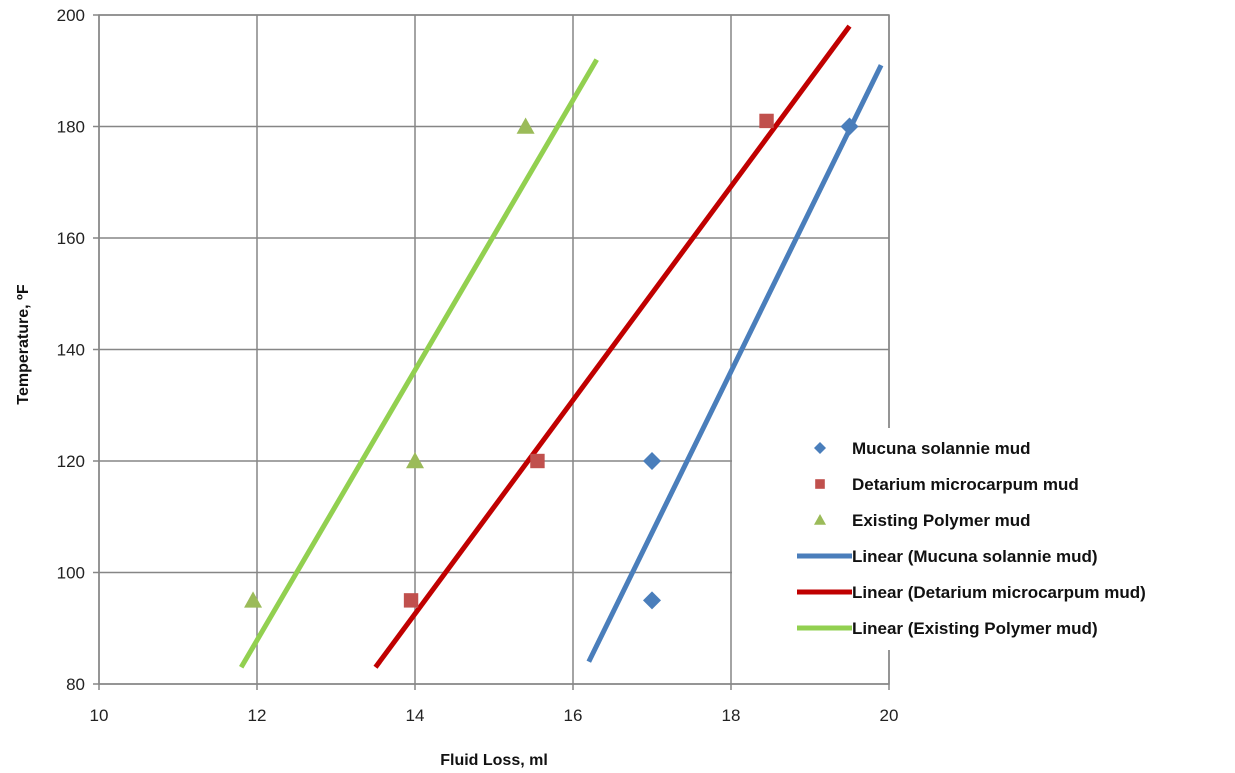 Image resolution: width=1235 pixels, height=773 pixels. Describe the element at coordinates (257, 715) in the screenshot. I see `x-tick-label: 12` at that location.